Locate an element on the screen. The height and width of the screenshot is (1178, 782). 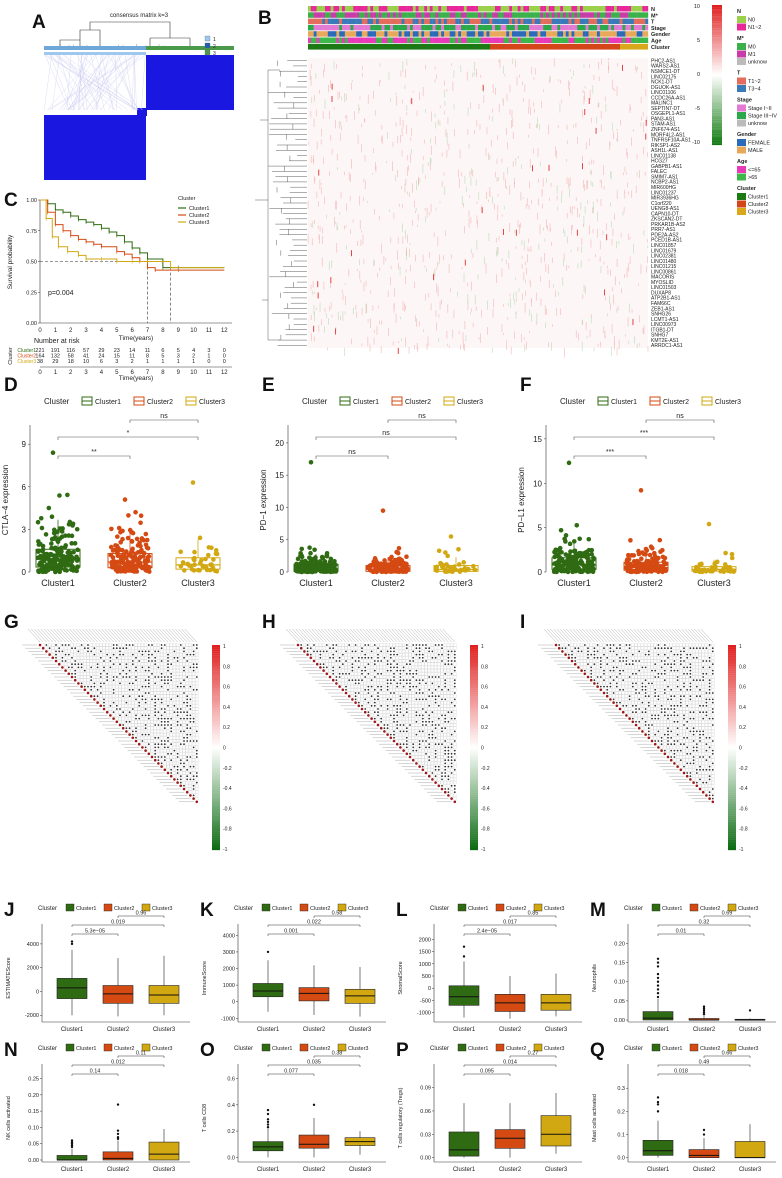
sig-label-0: ** is located at coordinates (94, 452).